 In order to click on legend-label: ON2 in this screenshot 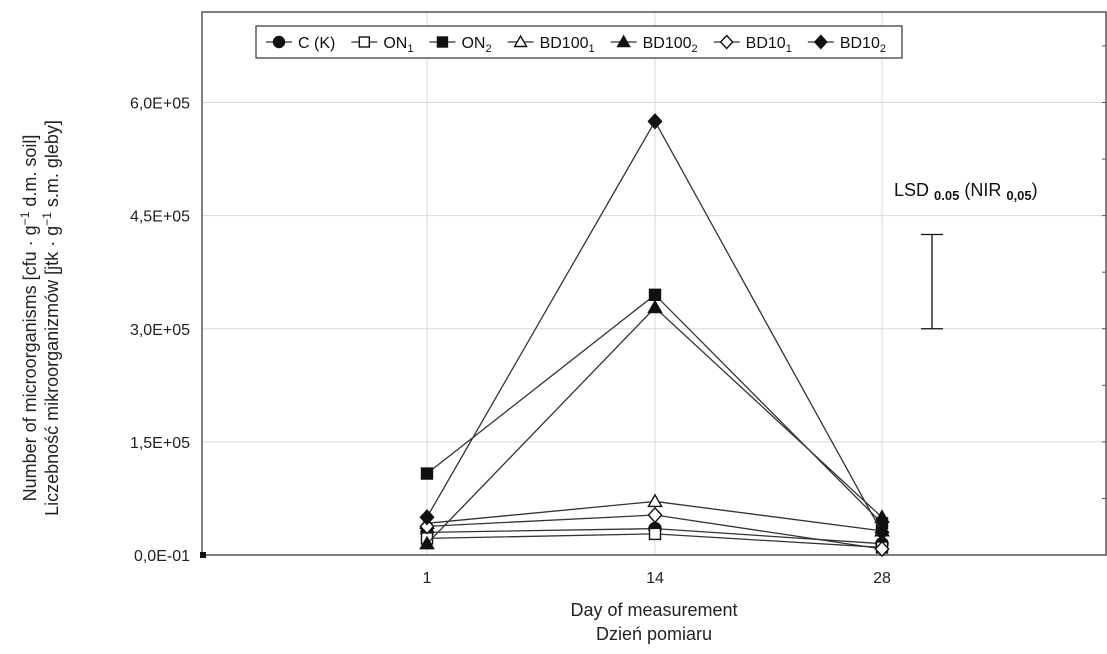, I will do `click(476, 45)`.